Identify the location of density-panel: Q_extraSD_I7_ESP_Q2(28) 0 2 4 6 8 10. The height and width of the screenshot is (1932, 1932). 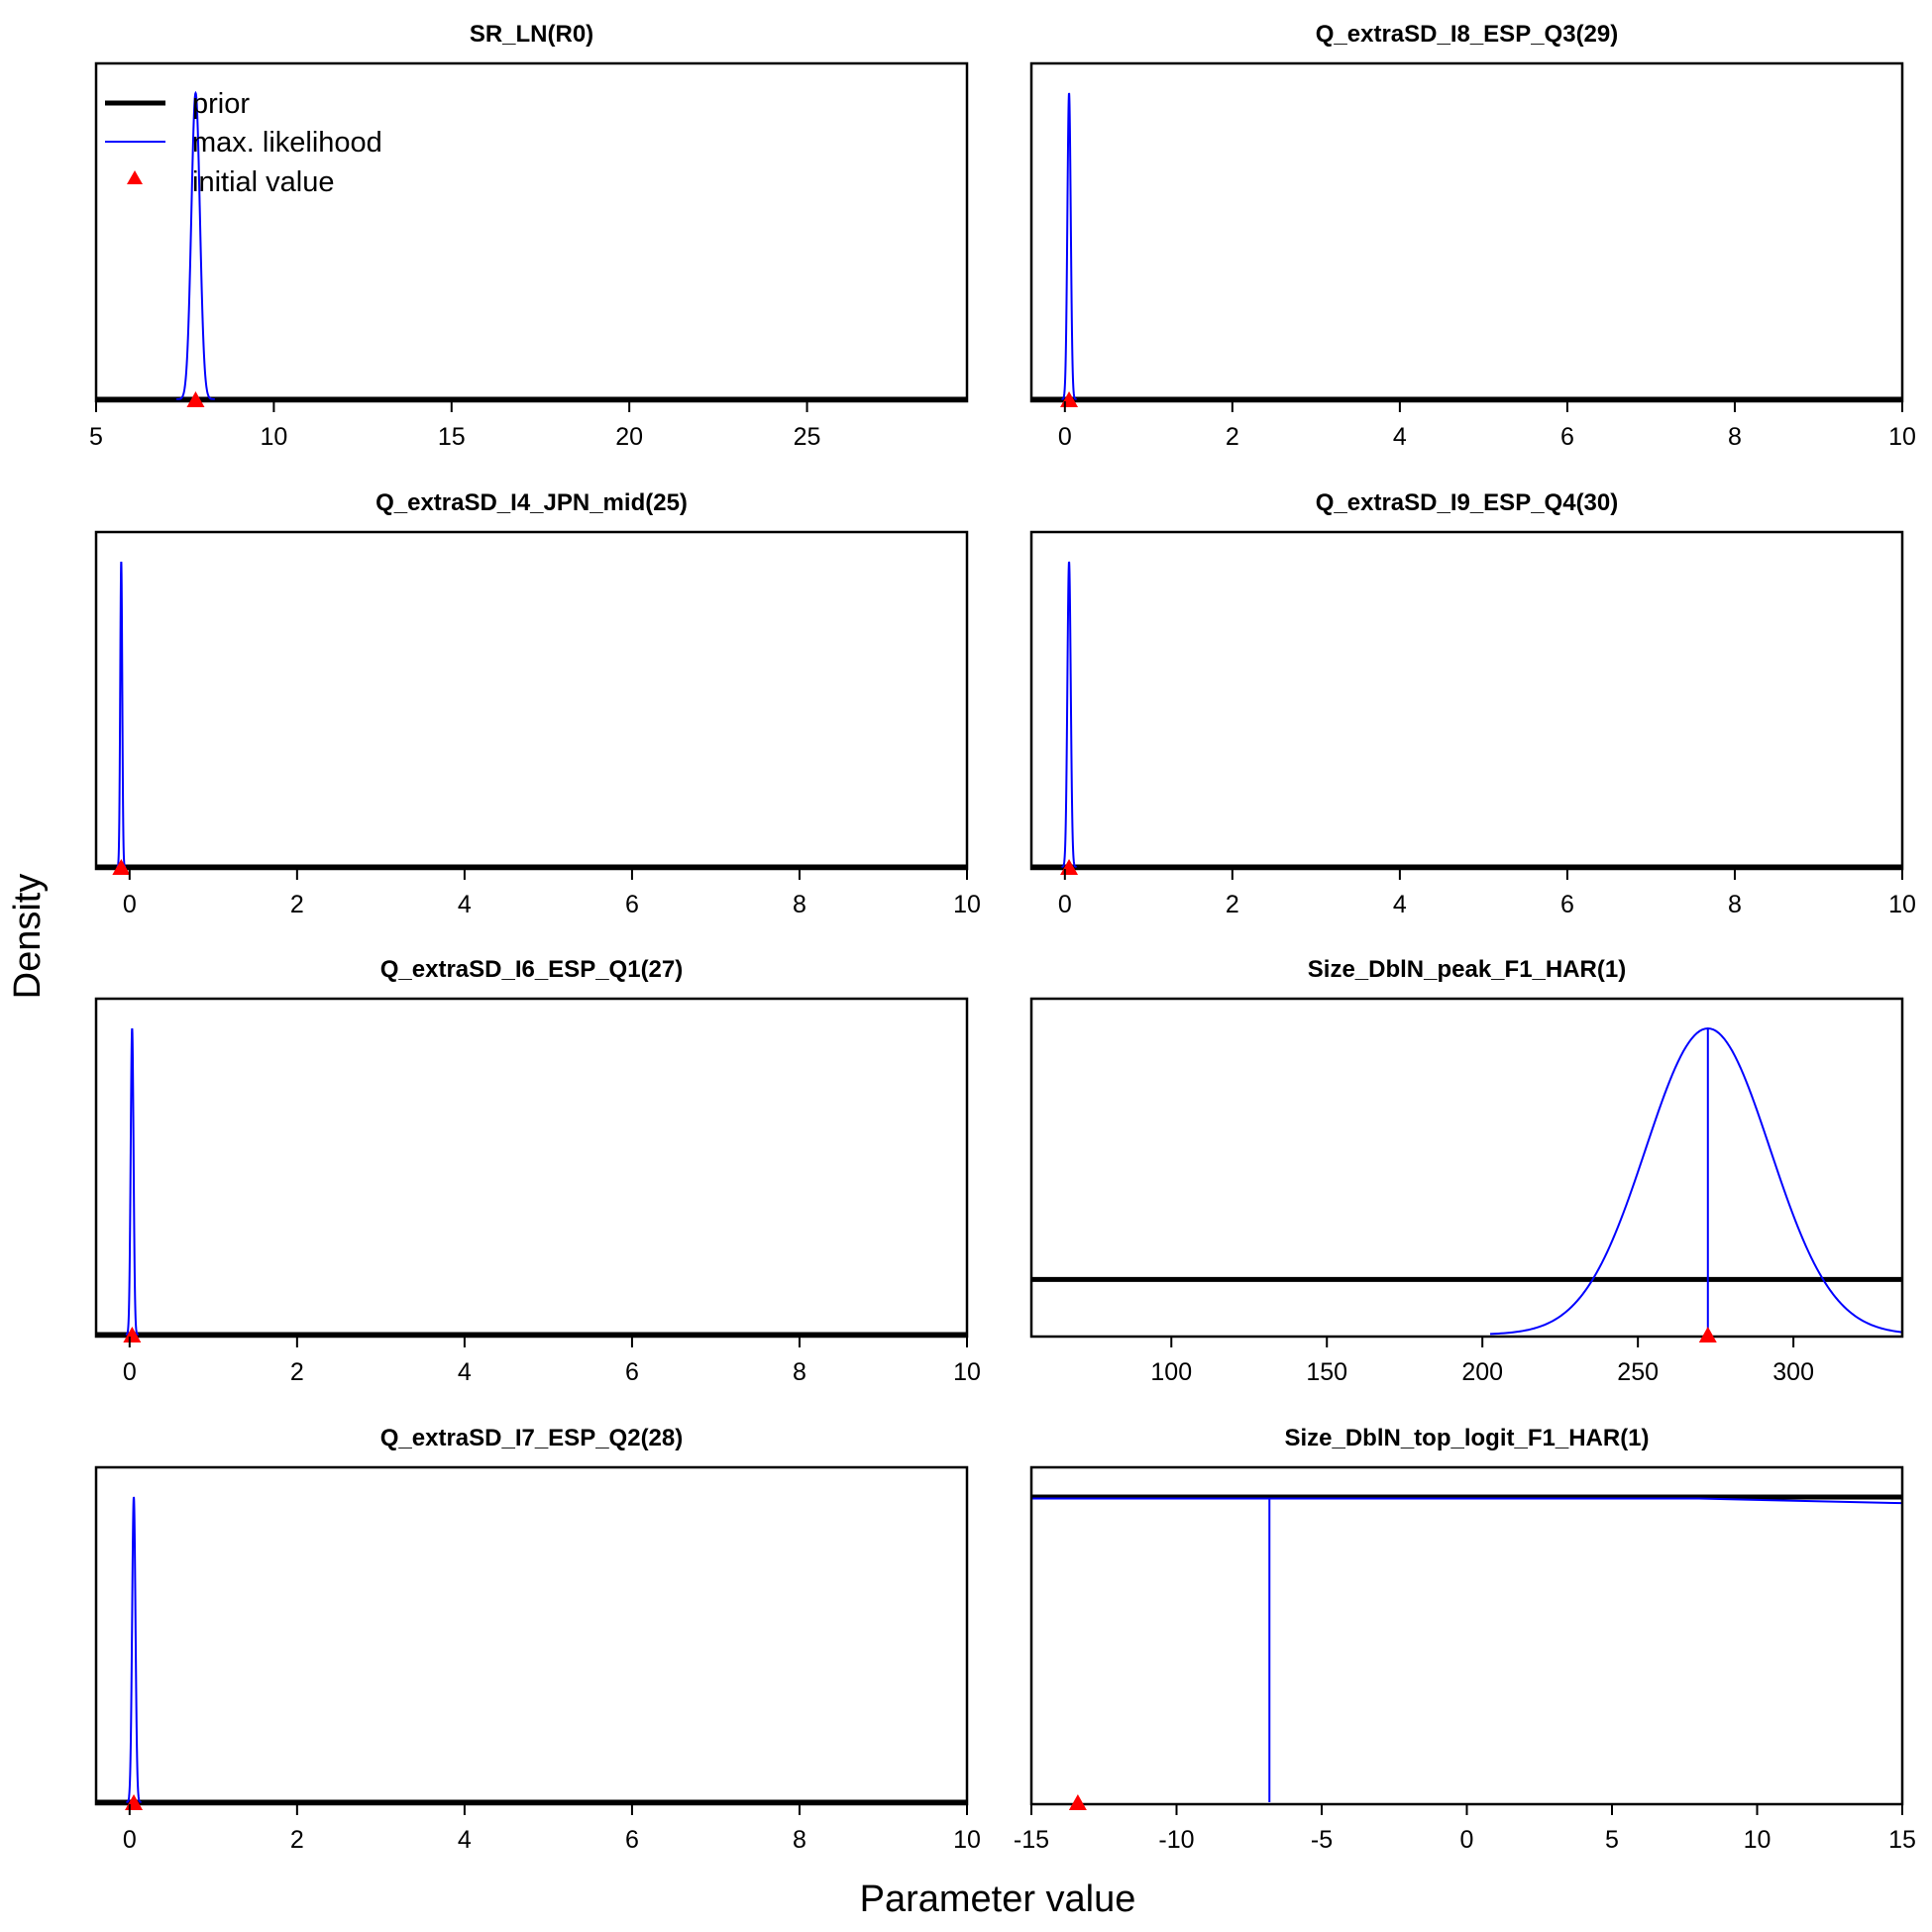
(537, 1639).